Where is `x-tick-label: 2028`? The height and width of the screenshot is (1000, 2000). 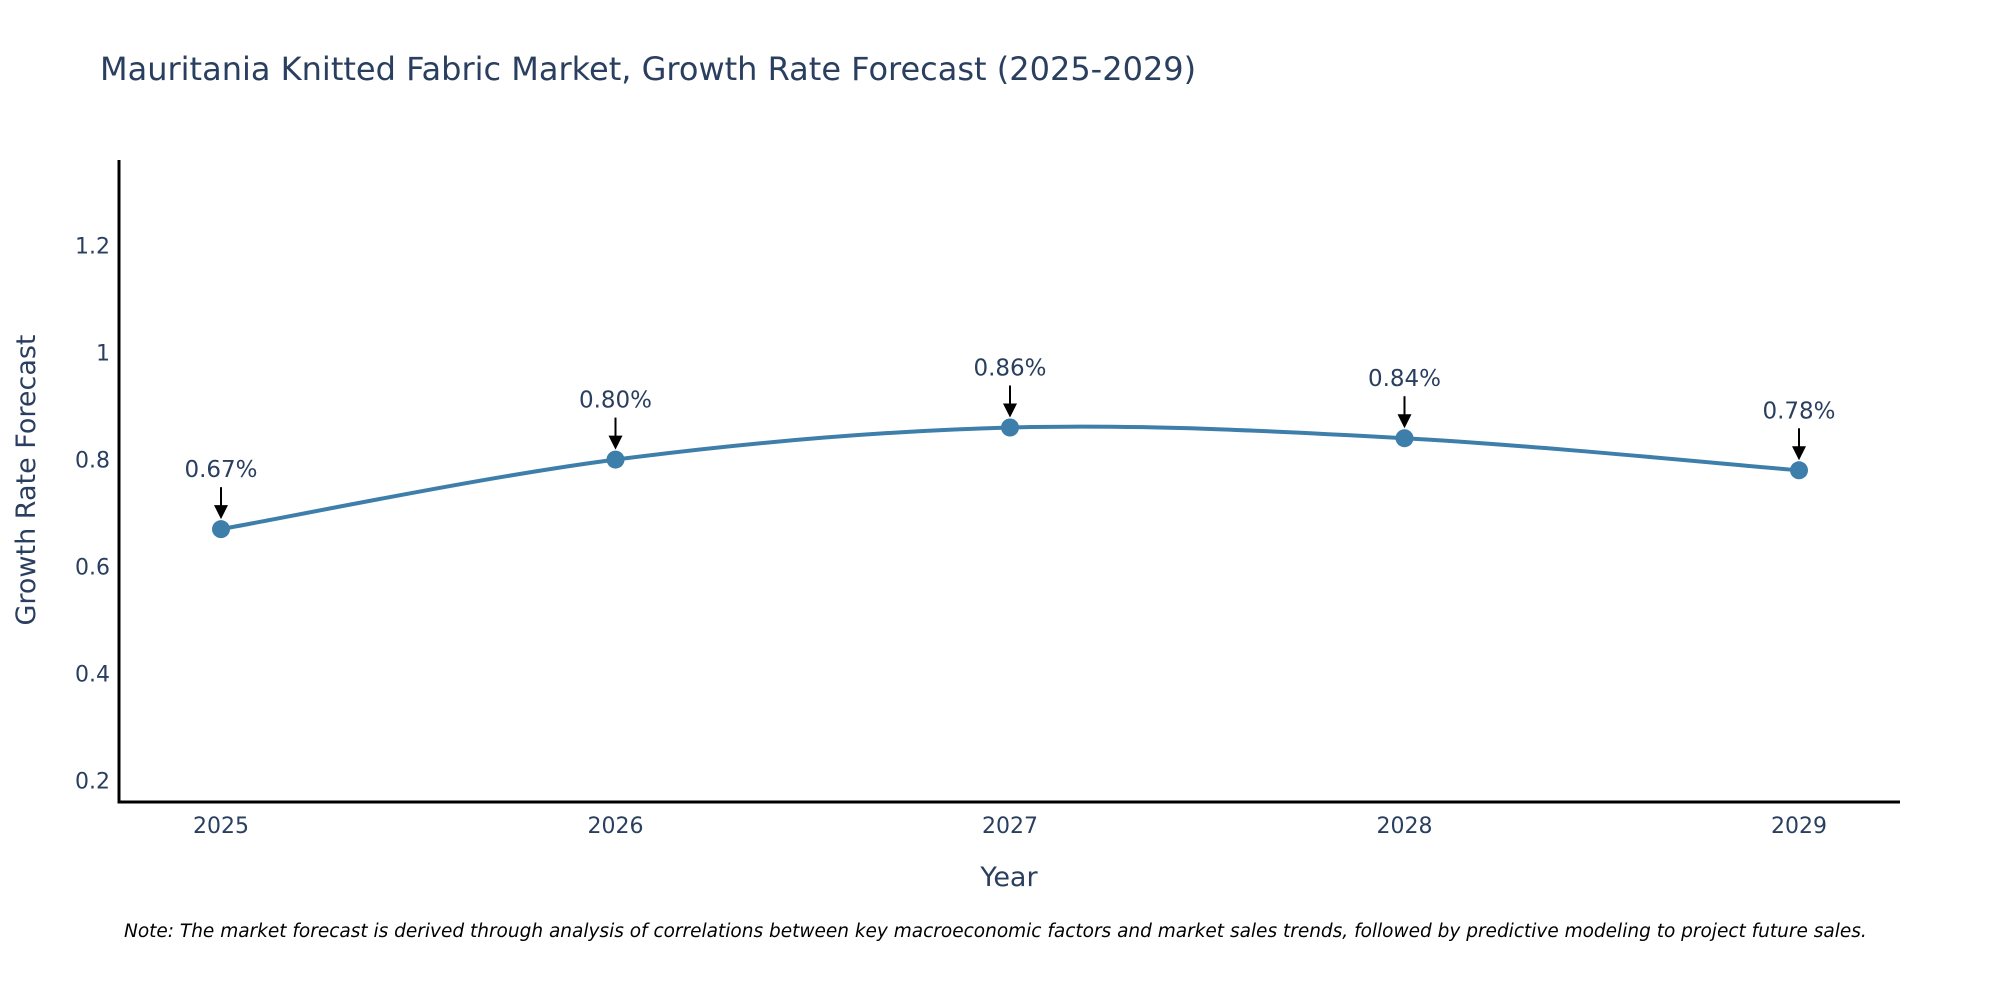
x-tick-label: 2028 is located at coordinates (1405, 826).